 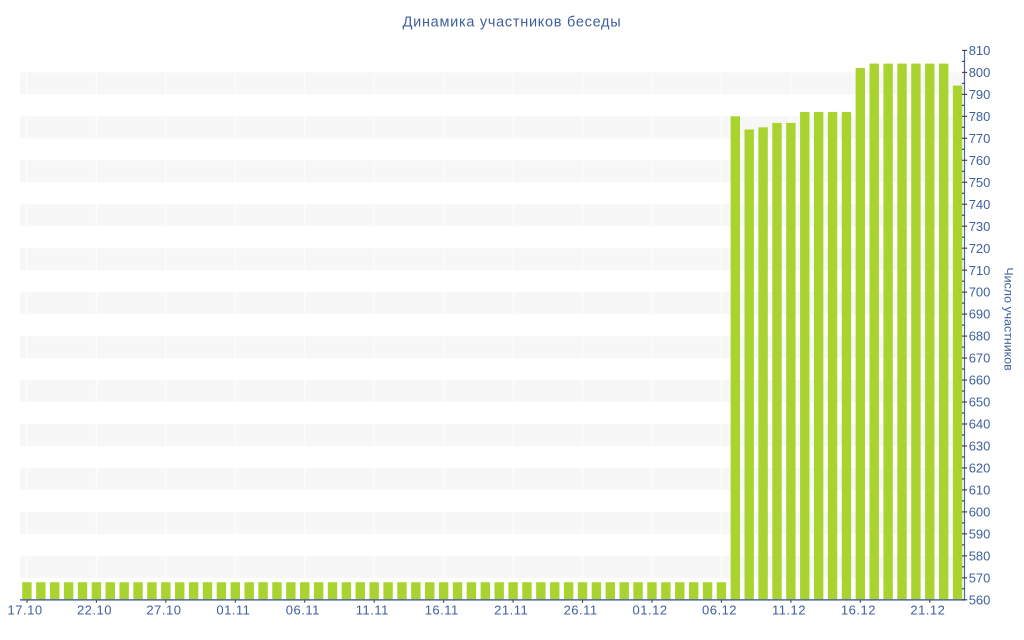 I want to click on svg-text: Число участников, so click(x=1008, y=319).